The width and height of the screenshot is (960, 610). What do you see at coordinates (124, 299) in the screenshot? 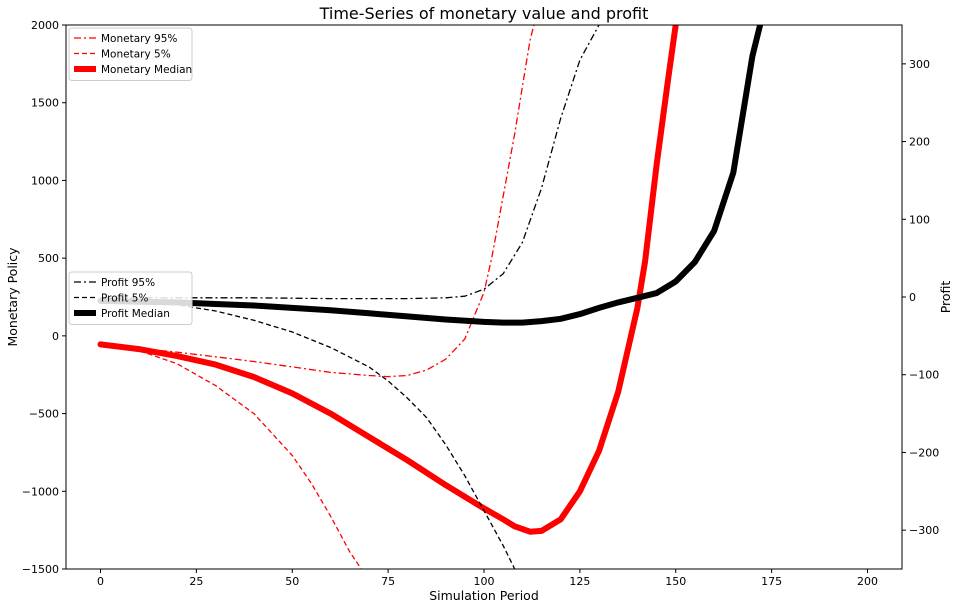
I see `legend-label: Profit 5%` at bounding box center [124, 299].